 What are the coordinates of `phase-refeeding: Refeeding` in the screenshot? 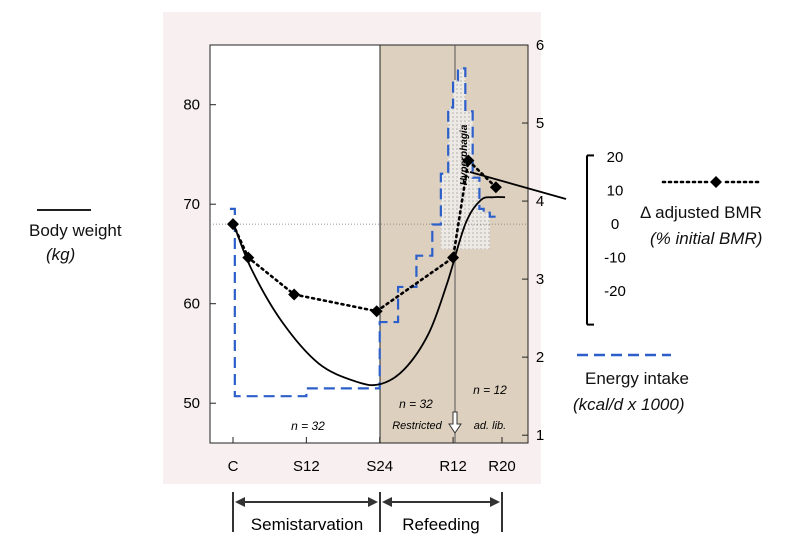 It's located at (441, 524).